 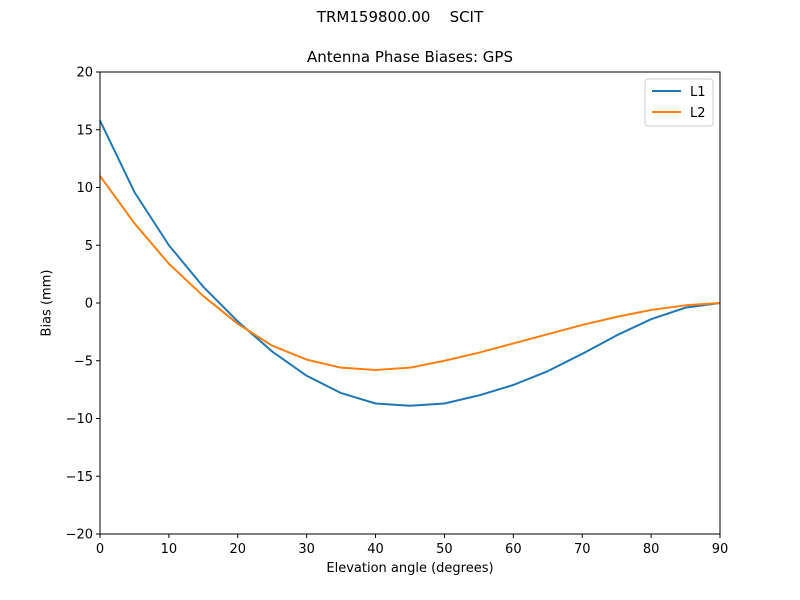 What do you see at coordinates (238, 549) in the screenshot?
I see `x-tick-label: 20` at bounding box center [238, 549].